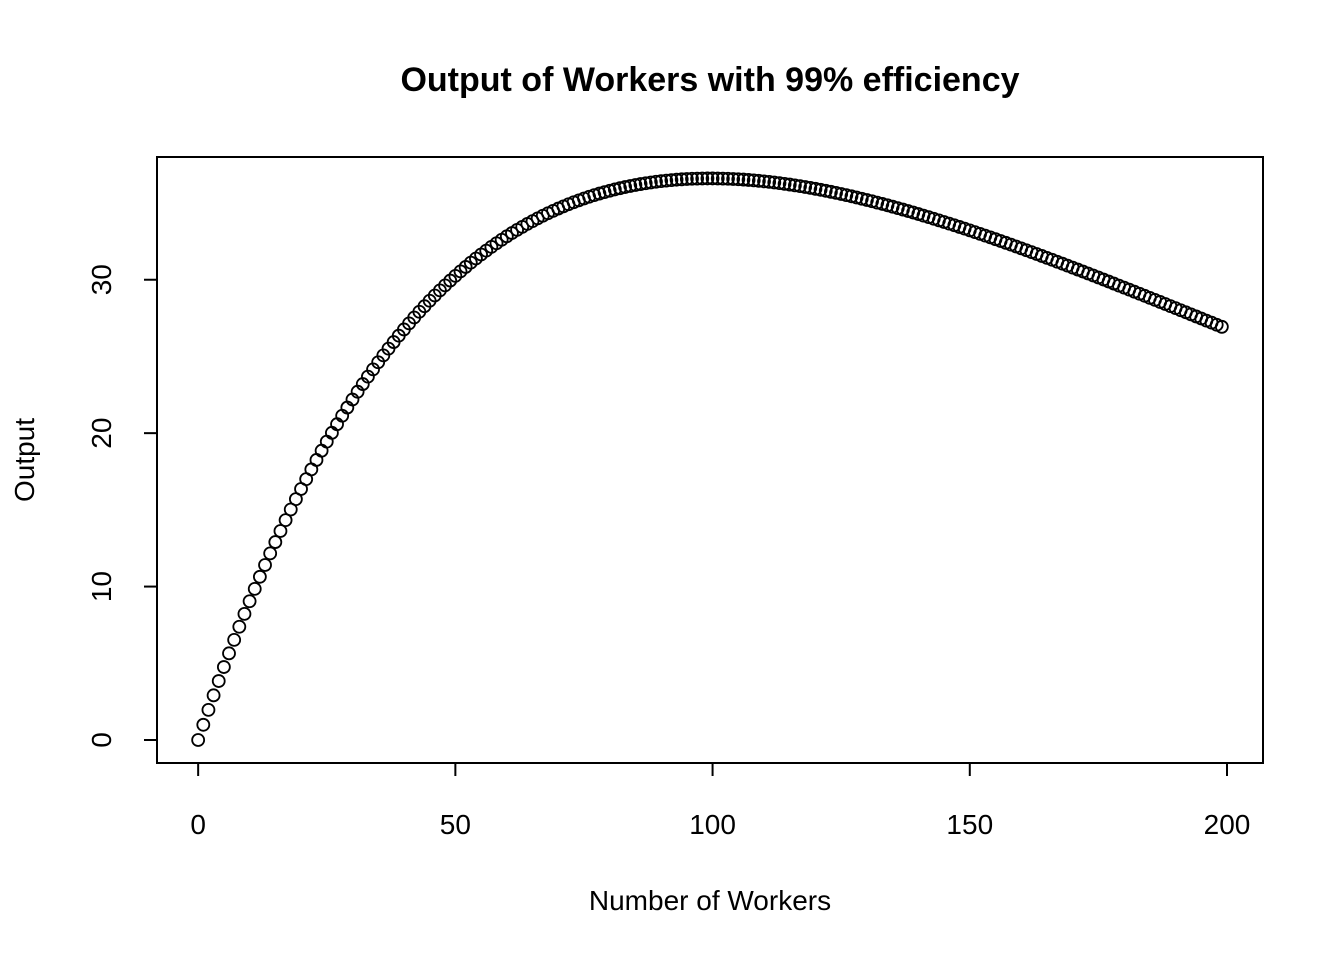  What do you see at coordinates (122, 506) in the screenshot?
I see `y-axis: 0 10 20 30` at bounding box center [122, 506].